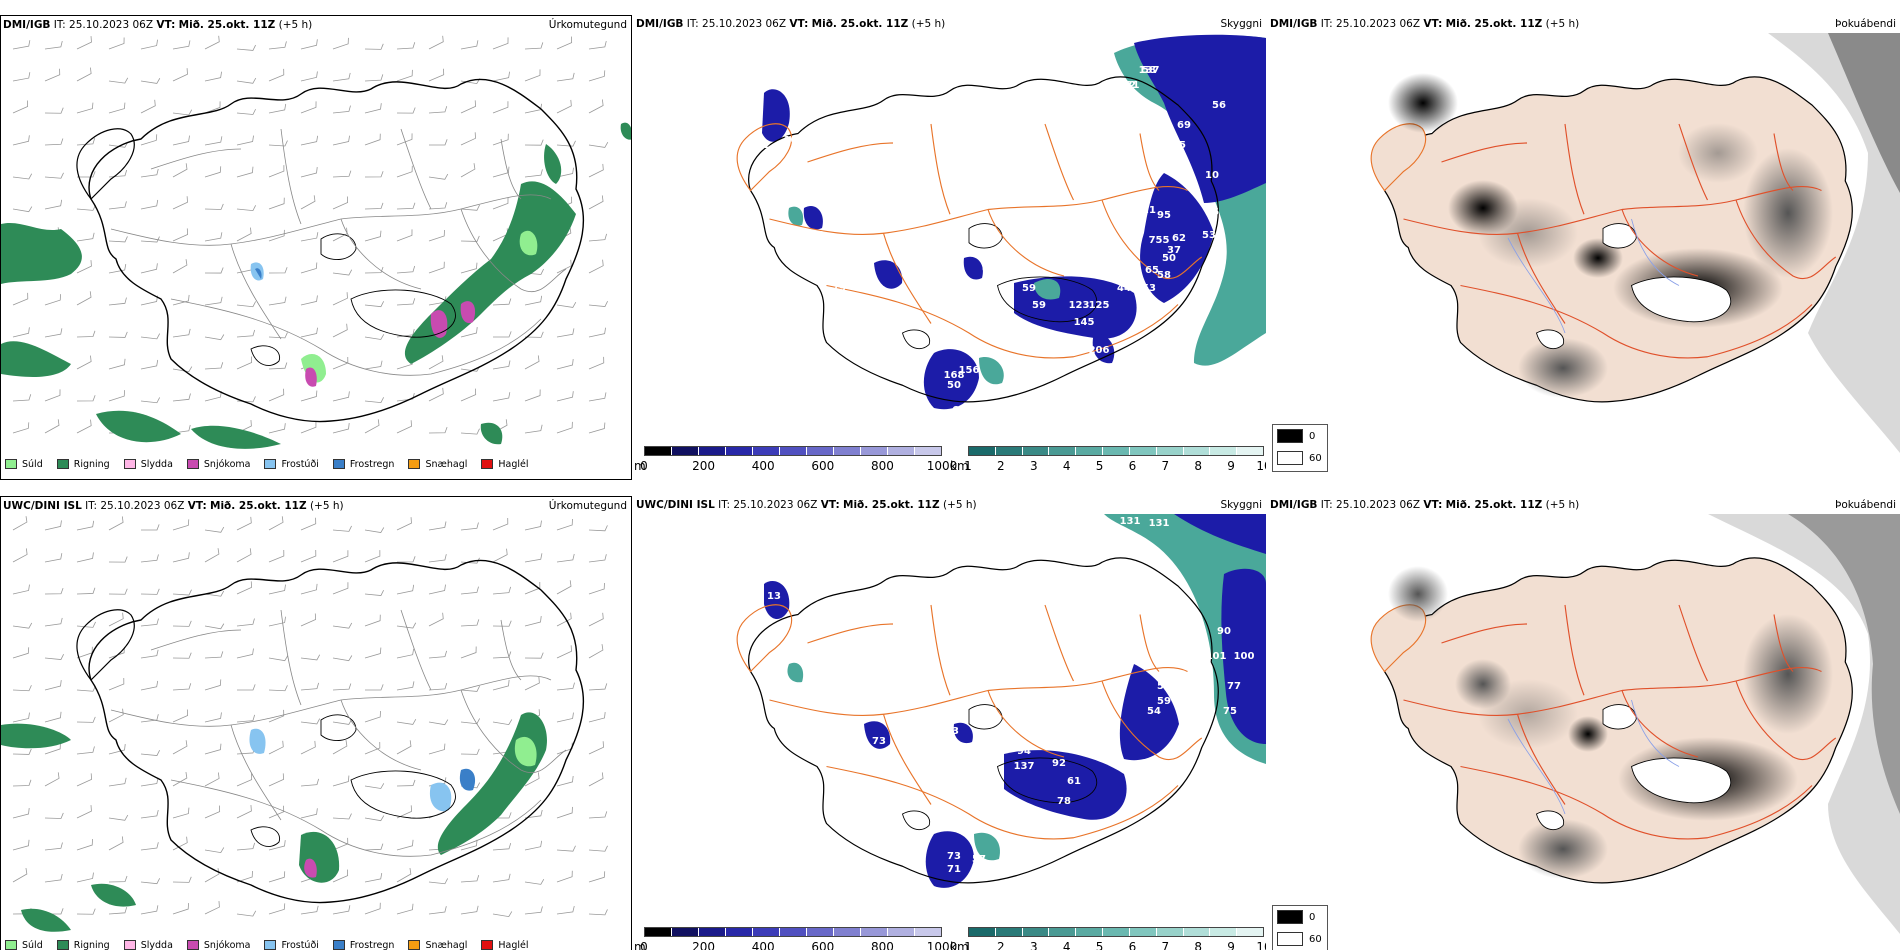 The height and width of the screenshot is (950, 1900). What do you see at coordinates (227, 944) in the screenshot?
I see `legend-label: Snjókoma` at bounding box center [227, 944].